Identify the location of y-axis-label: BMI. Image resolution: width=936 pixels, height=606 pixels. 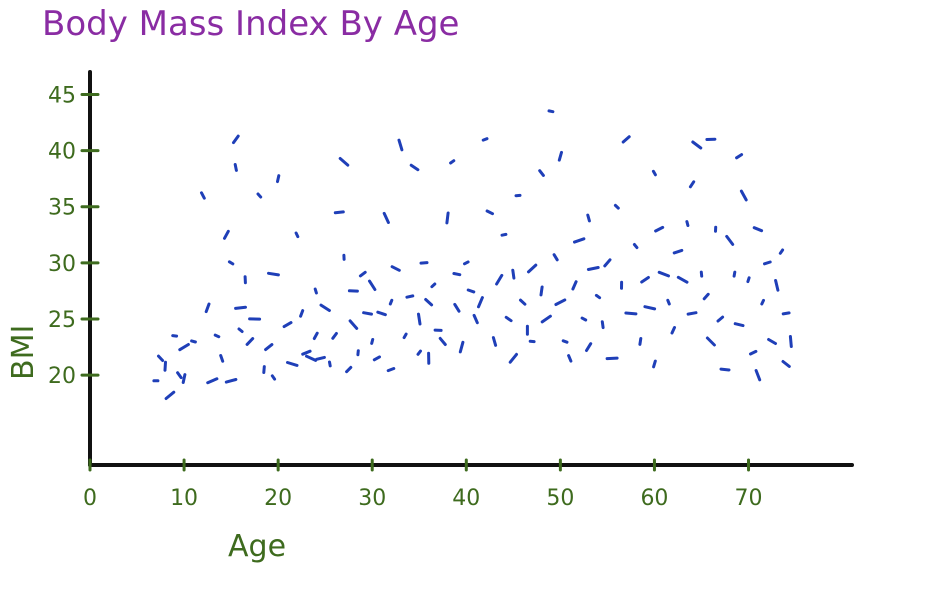
(23, 352).